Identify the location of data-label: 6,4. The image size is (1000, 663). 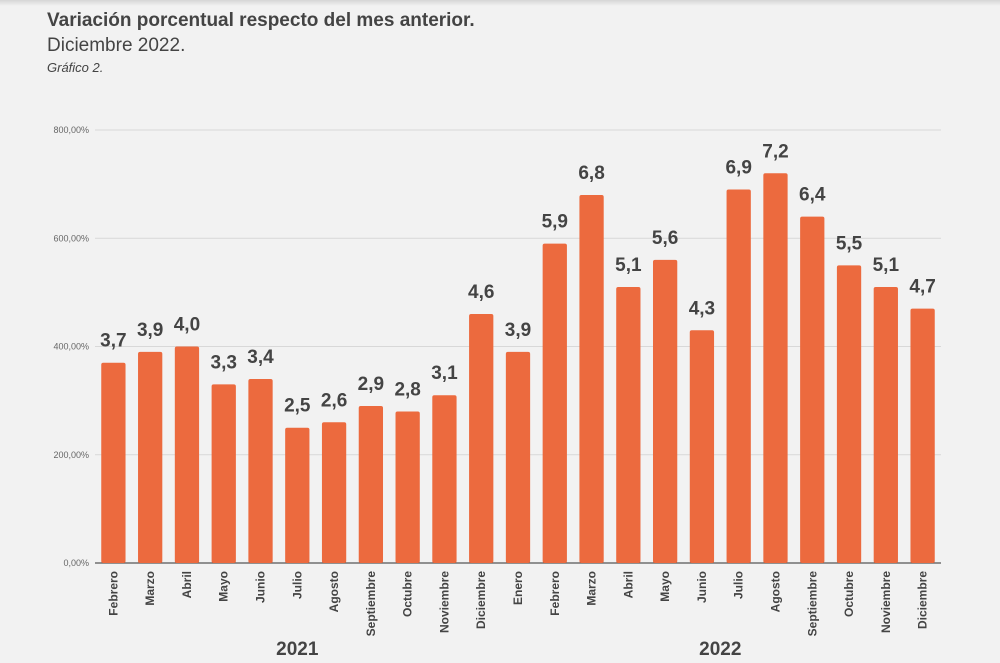
(812, 195).